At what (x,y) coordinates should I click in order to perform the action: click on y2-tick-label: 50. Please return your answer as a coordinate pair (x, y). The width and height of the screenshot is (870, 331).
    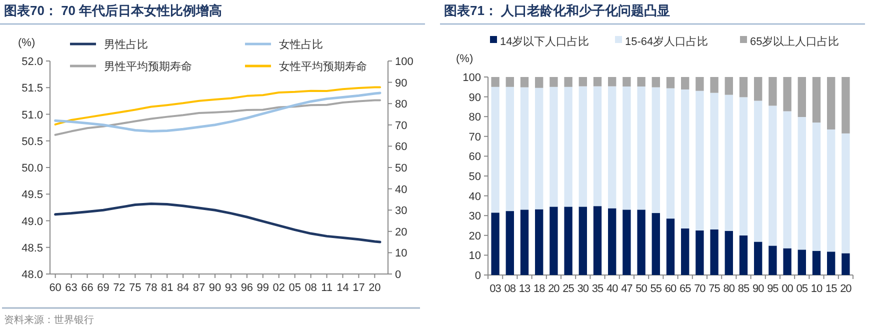
    Looking at the image, I should click on (401, 168).